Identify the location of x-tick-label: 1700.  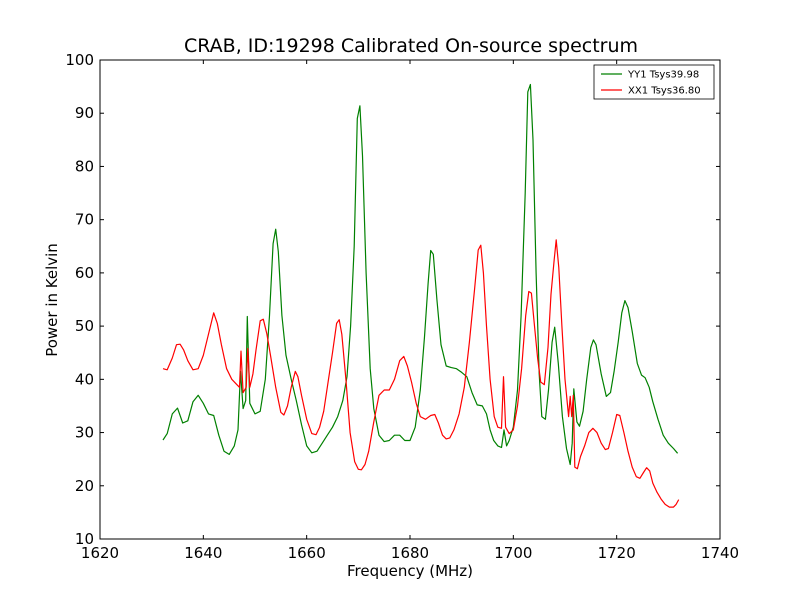
(513, 553).